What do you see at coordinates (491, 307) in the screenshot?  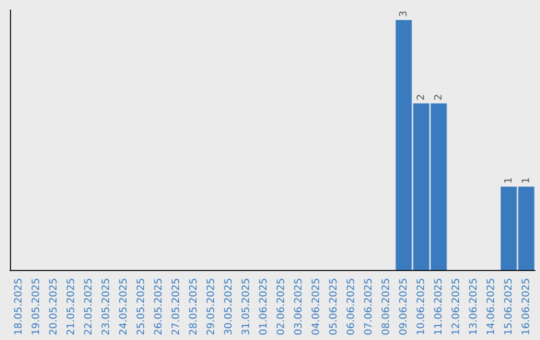 I see `x-tick-label: 14.06.2025` at bounding box center [491, 307].